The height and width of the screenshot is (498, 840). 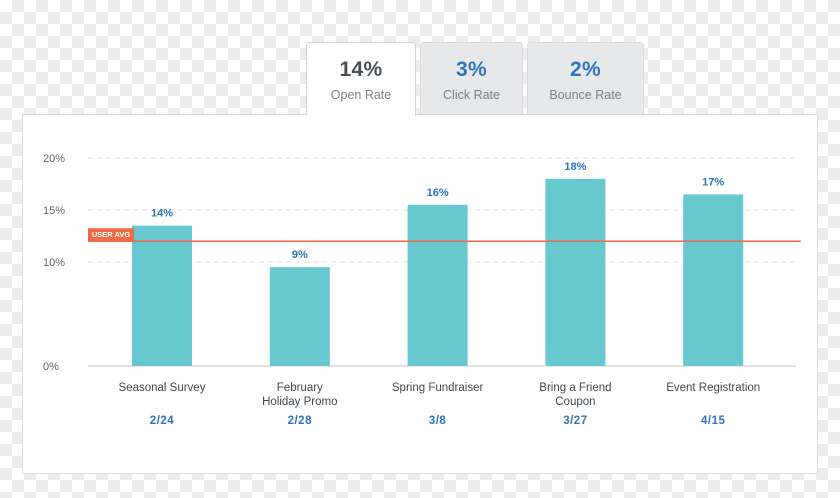 I want to click on x-date-label: 3/27, so click(x=575, y=421).